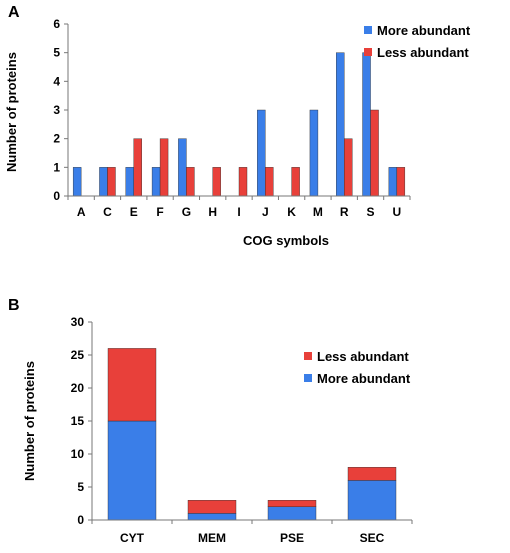 The image size is (510, 553). What do you see at coordinates (423, 52) in the screenshot?
I see `legend-label-a: Less abundant` at bounding box center [423, 52].